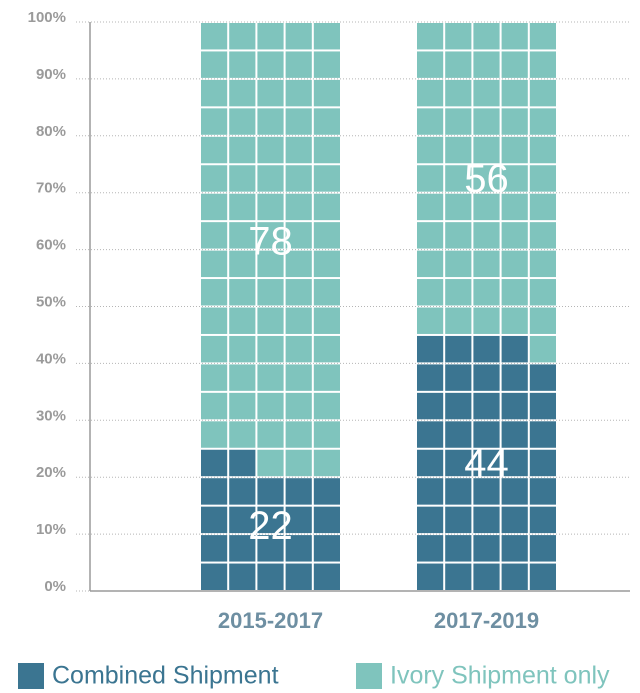  Describe the element at coordinates (51, 74) in the screenshot. I see `y-tick-label: 90%` at that location.